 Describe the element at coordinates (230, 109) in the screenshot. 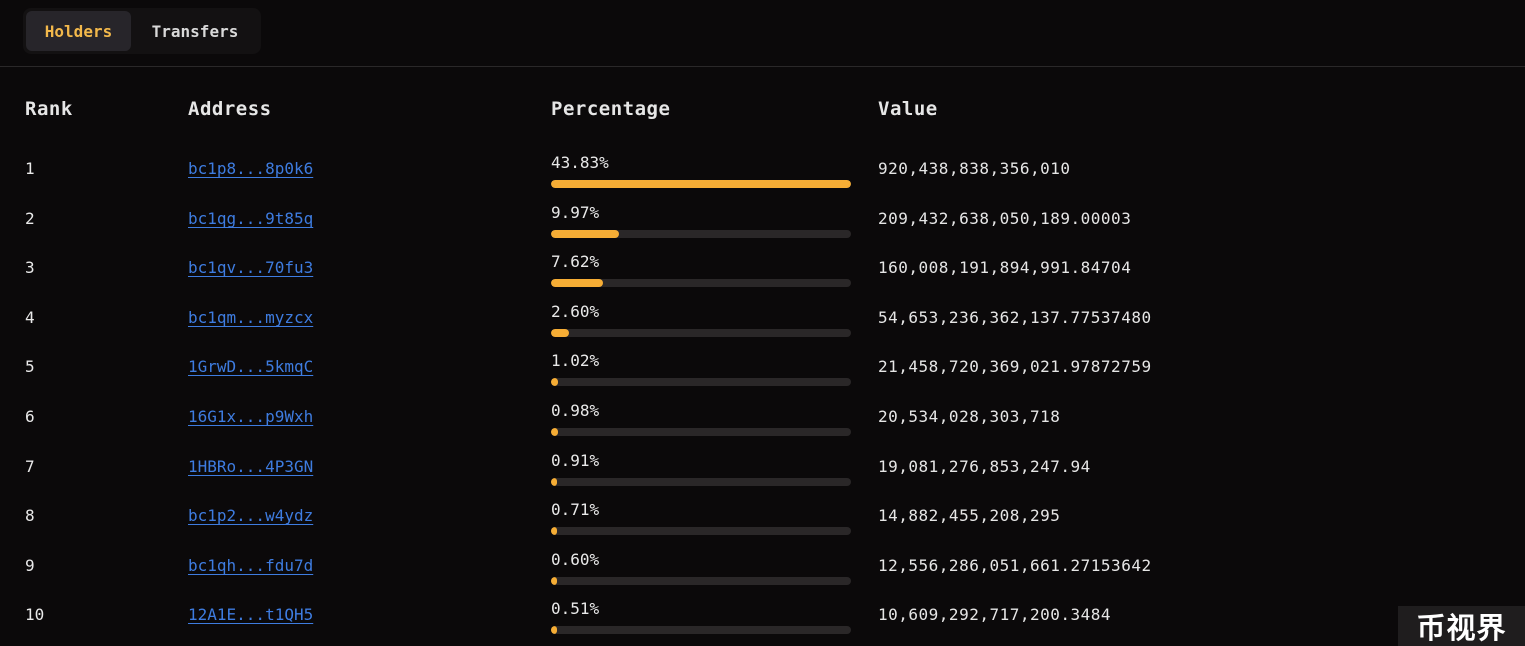

I see `column-header-address: Address` at that location.